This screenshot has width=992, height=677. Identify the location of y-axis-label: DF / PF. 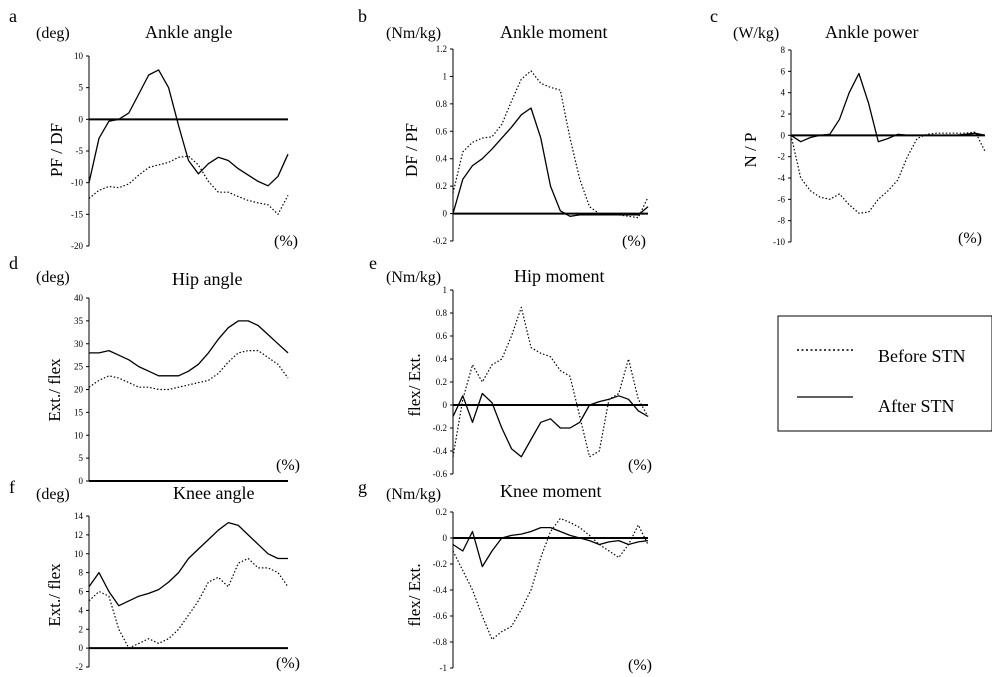
(411, 150).